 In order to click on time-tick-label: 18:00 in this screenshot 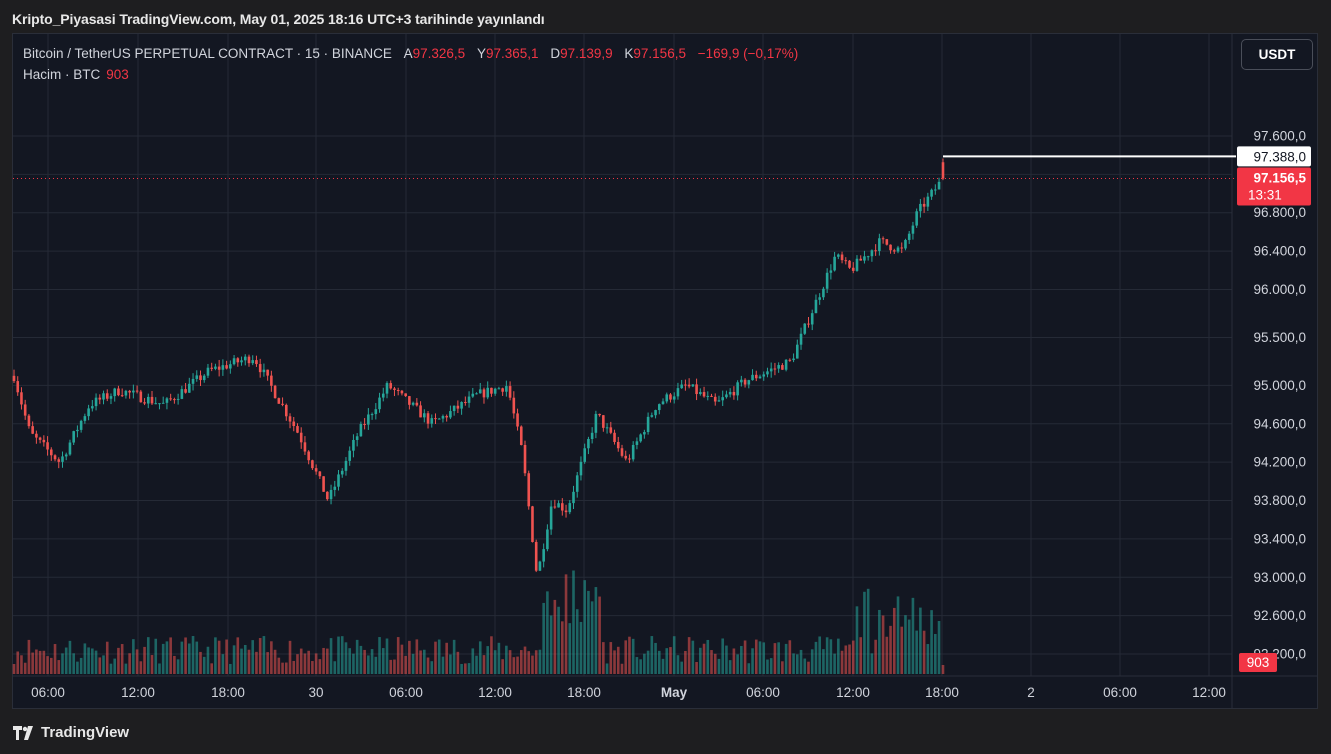, I will do `click(942, 692)`.